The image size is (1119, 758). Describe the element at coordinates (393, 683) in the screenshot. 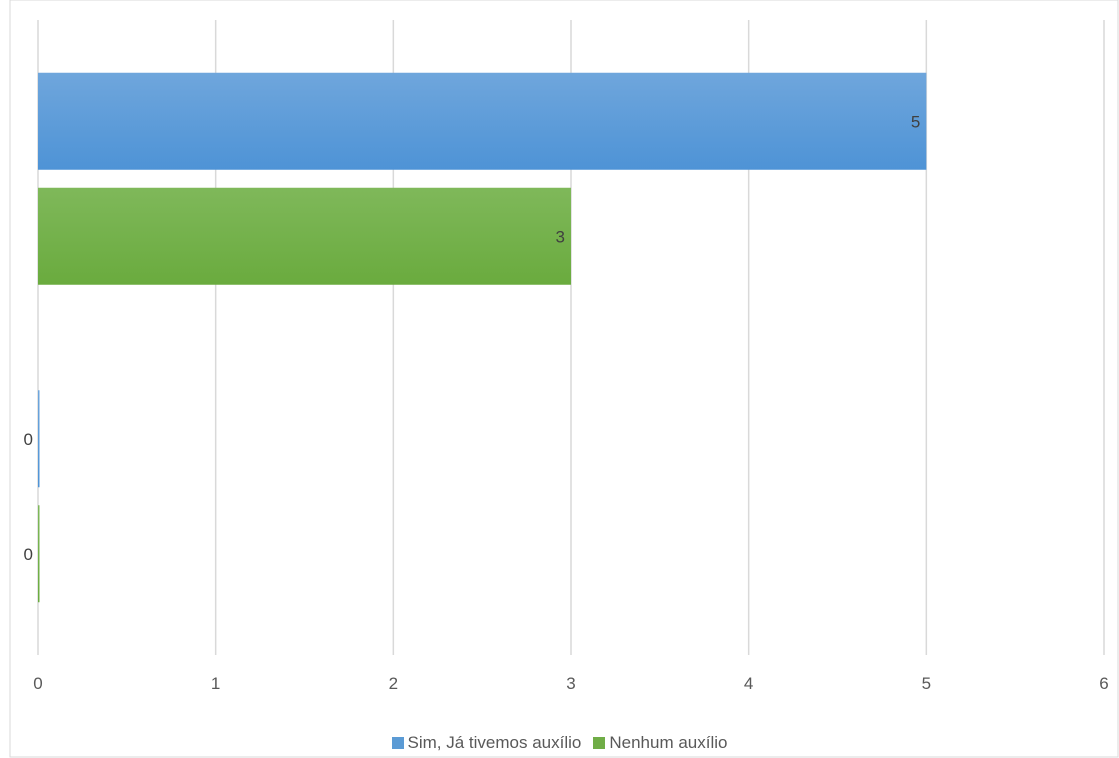

I see `x-tick-label-2: 2` at that location.